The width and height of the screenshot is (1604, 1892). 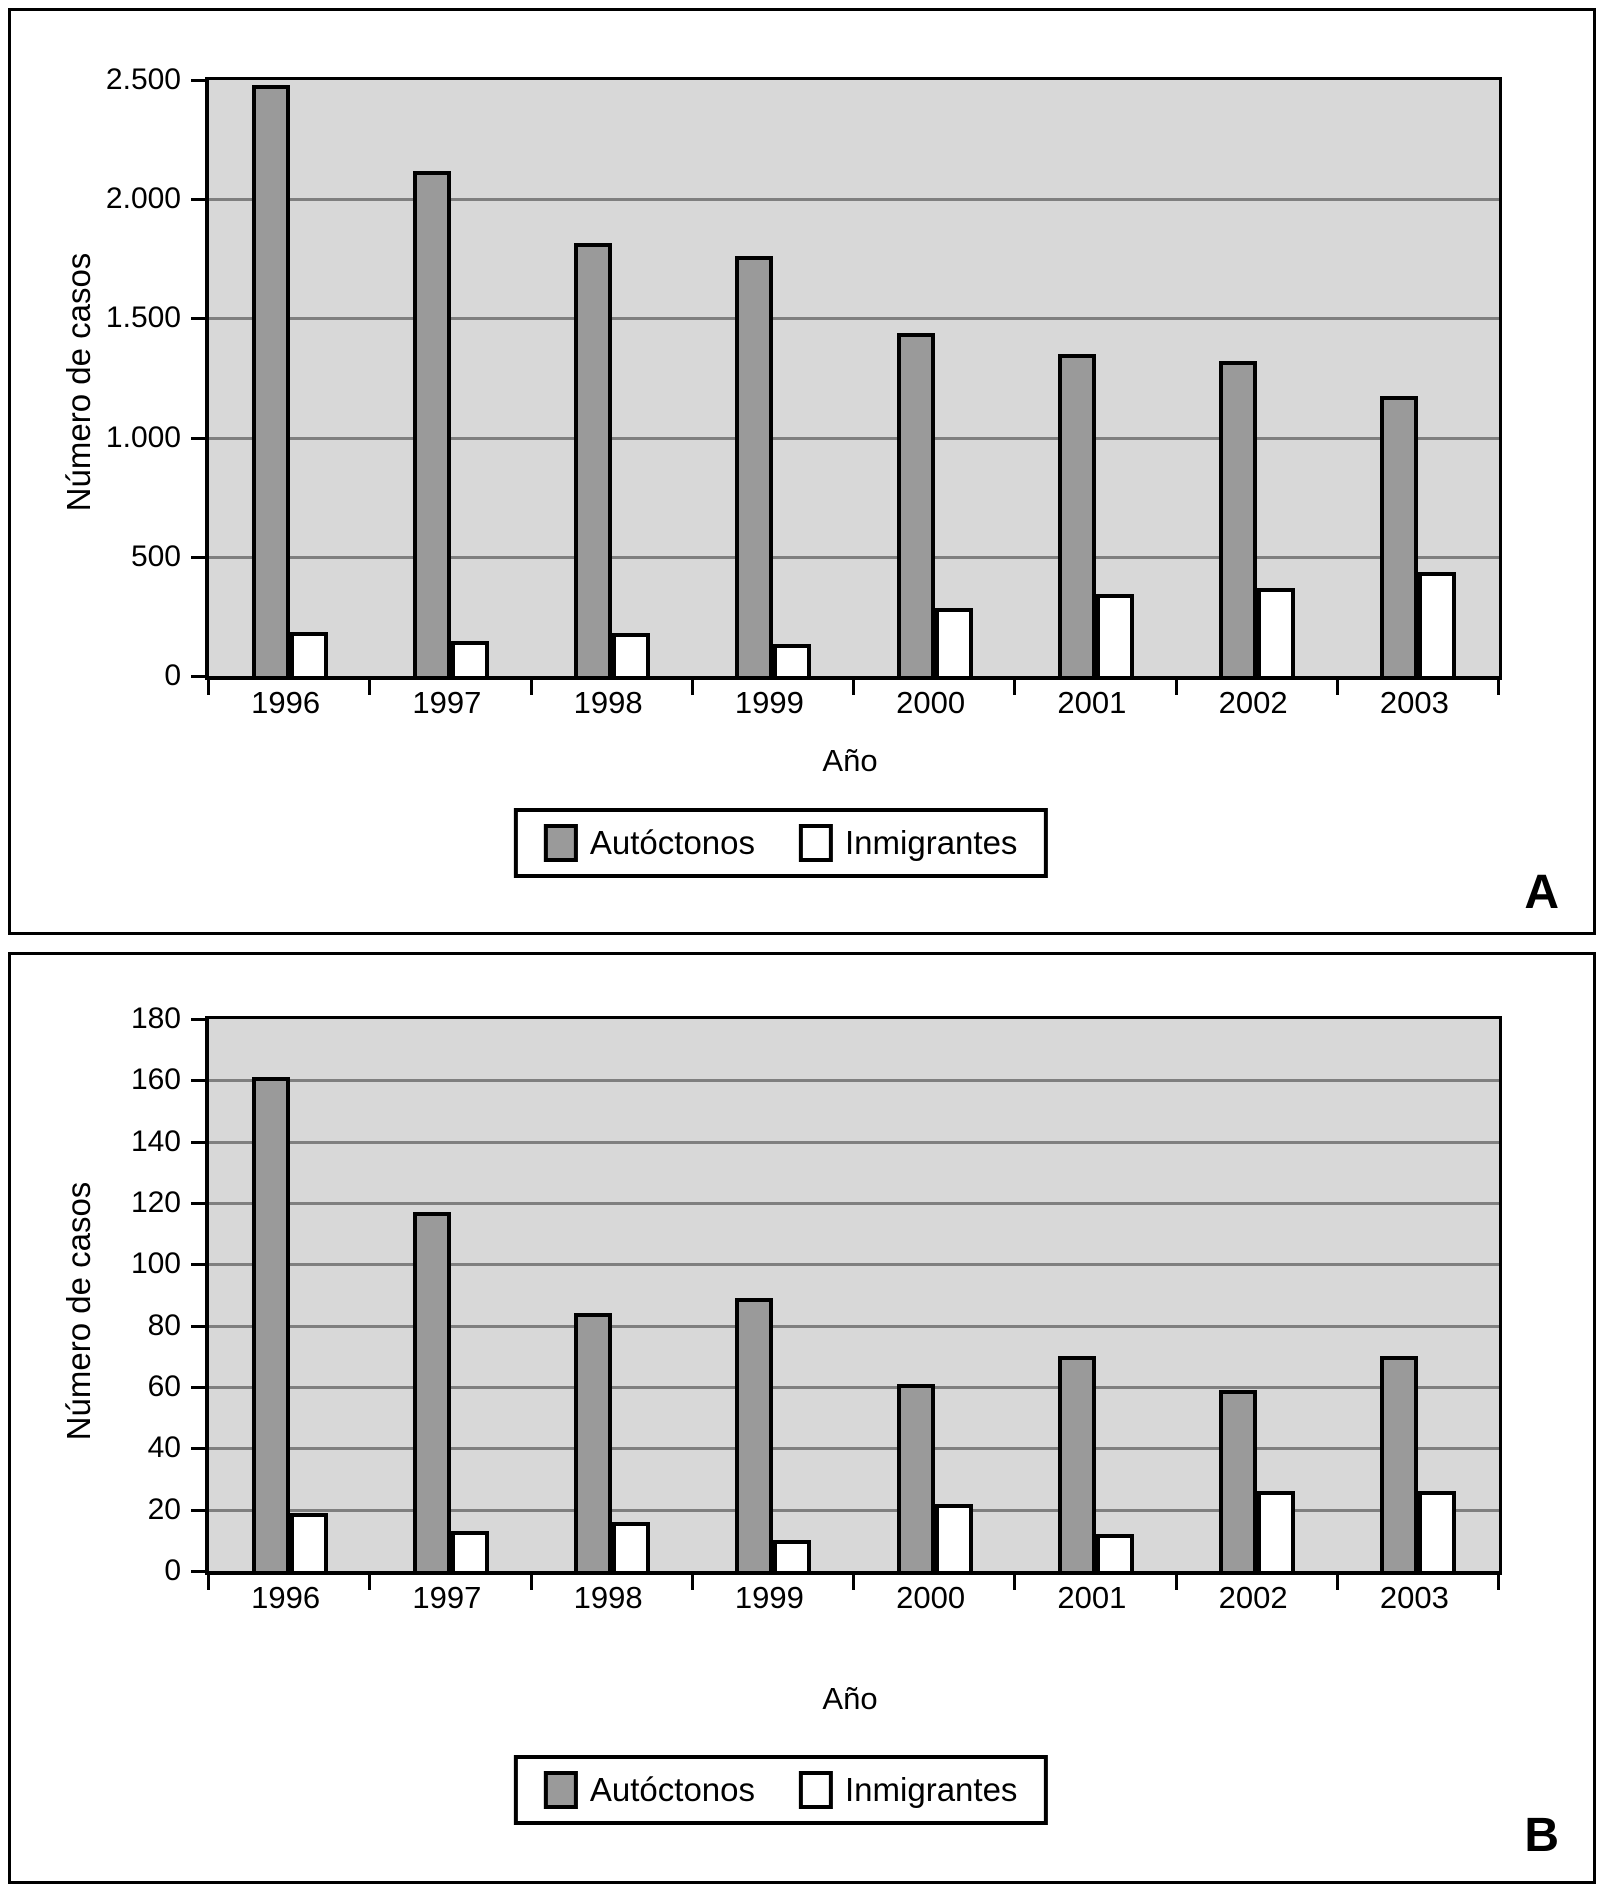 What do you see at coordinates (143, 318) in the screenshot?
I see `y-axis-tick-label: 1.500` at bounding box center [143, 318].